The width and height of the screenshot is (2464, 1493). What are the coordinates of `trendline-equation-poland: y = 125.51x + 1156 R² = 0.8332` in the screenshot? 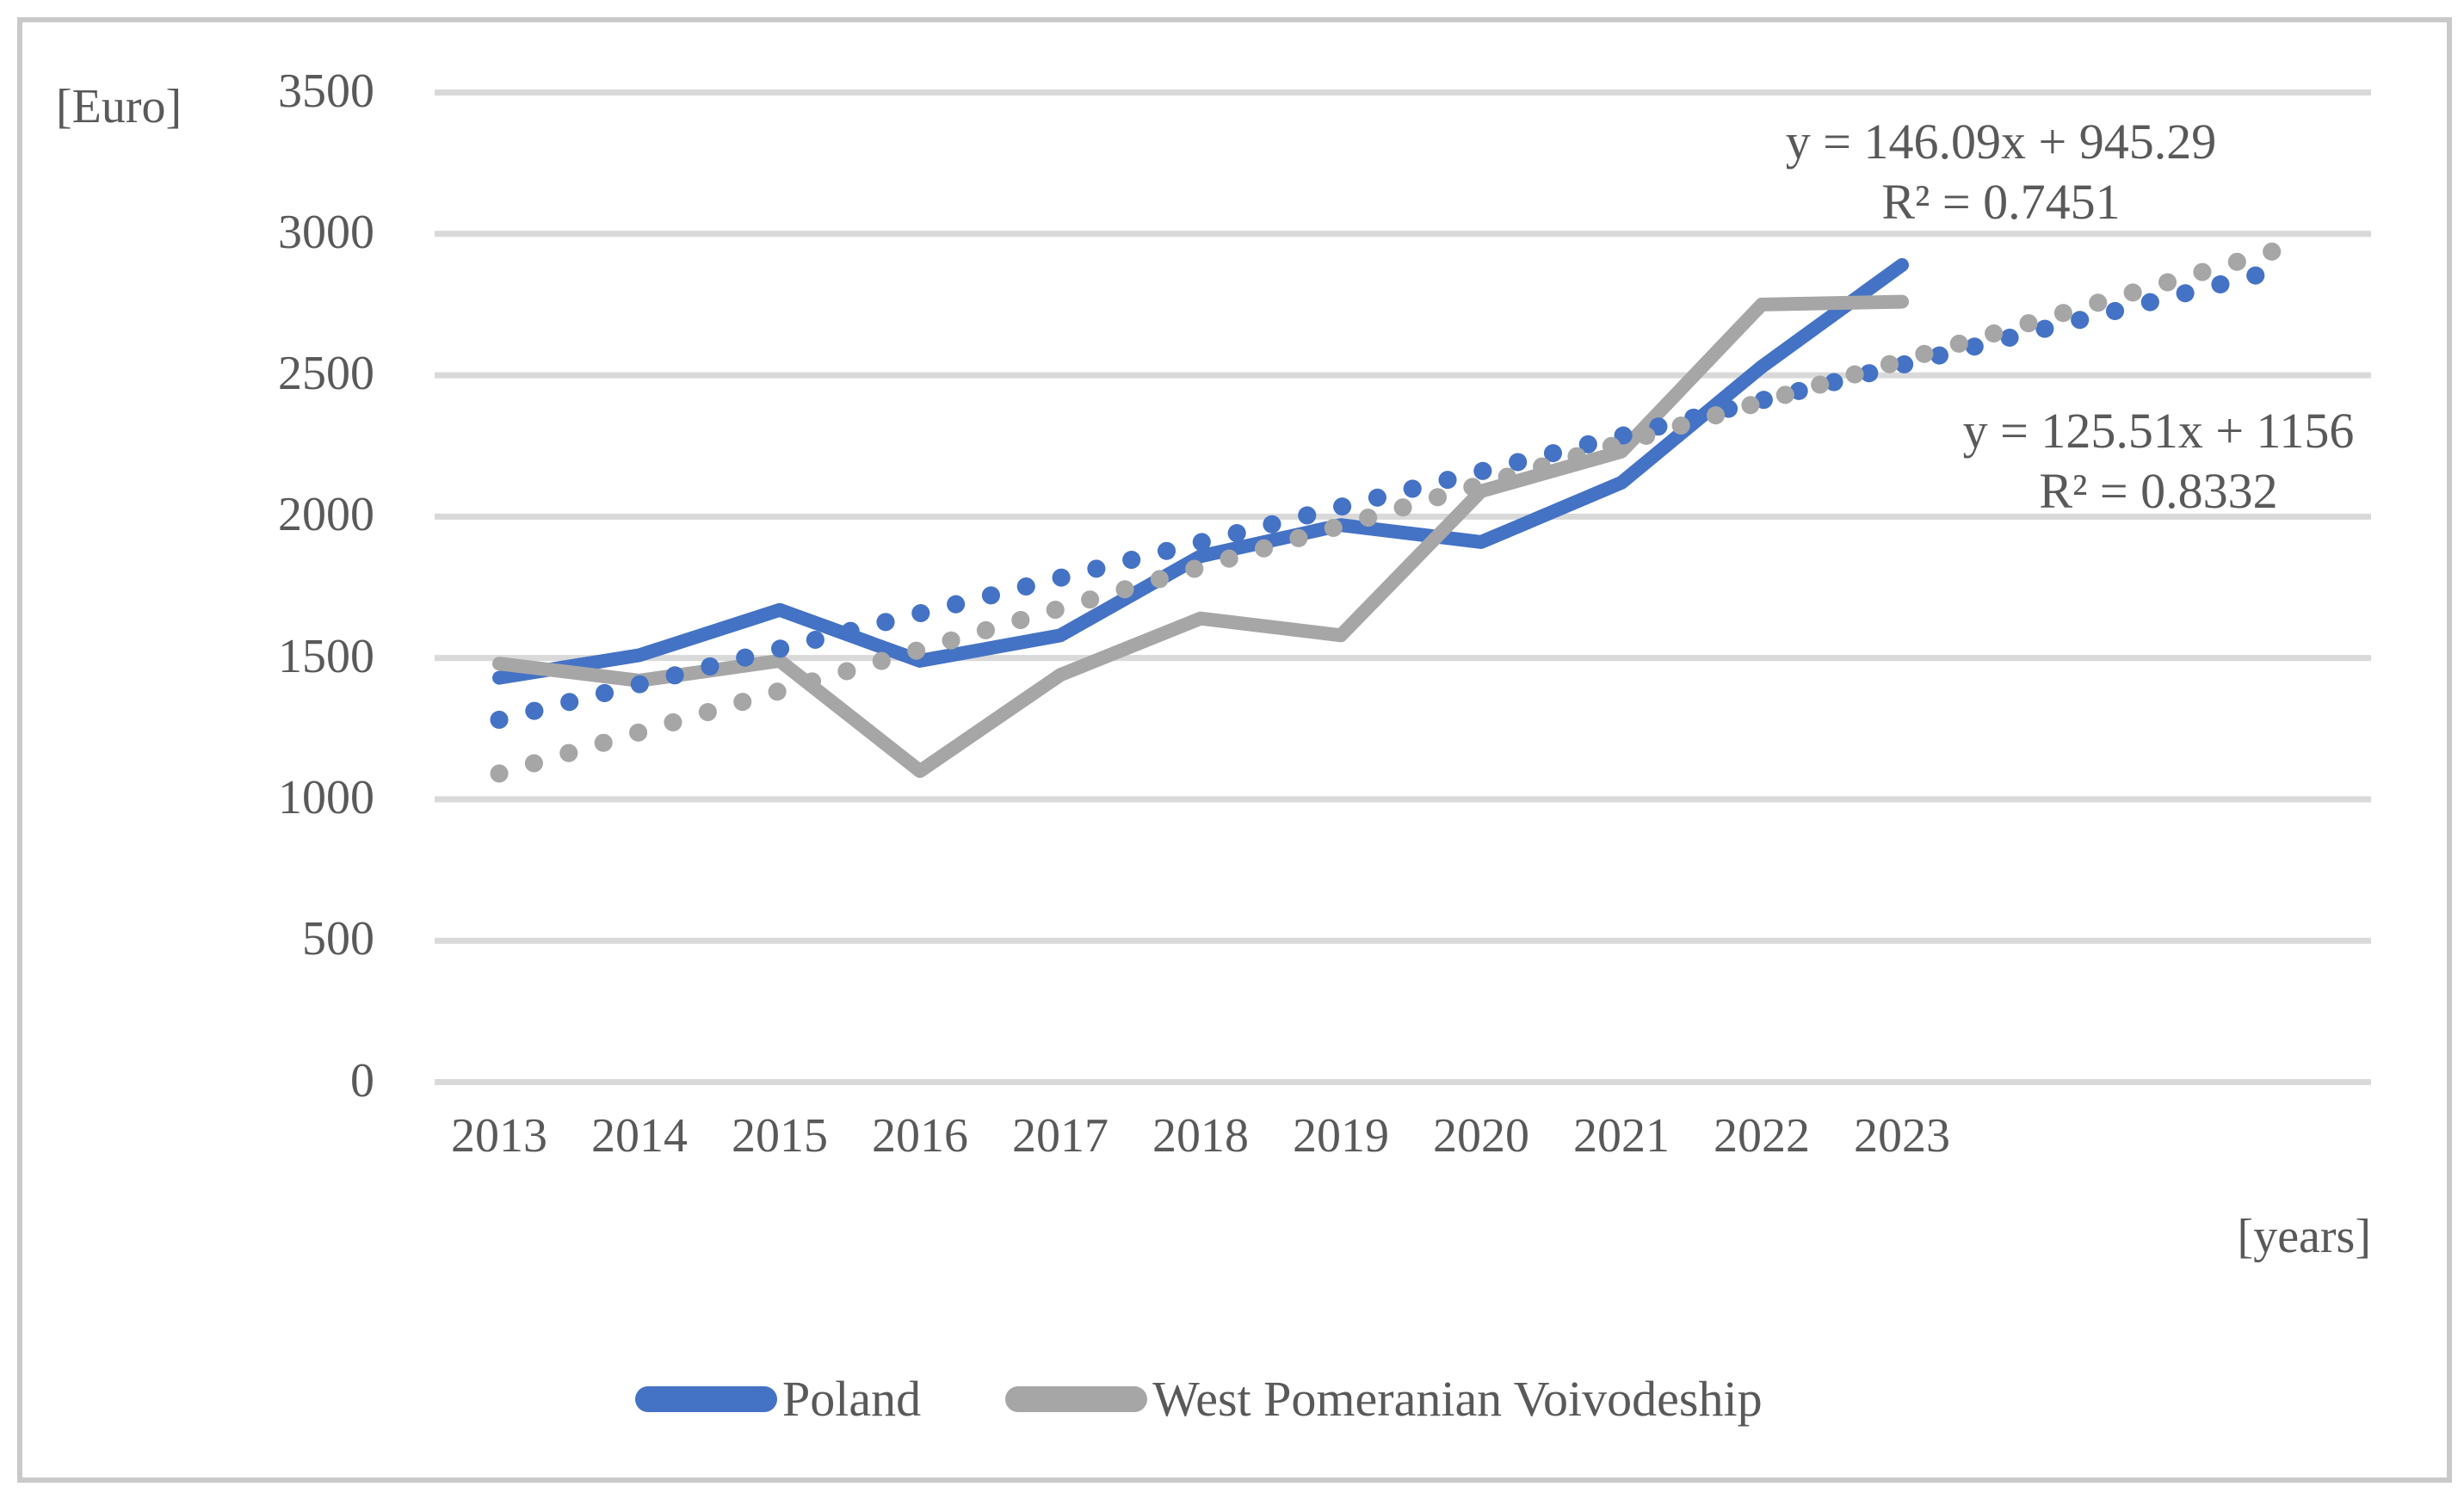 It's located at (2159, 461).